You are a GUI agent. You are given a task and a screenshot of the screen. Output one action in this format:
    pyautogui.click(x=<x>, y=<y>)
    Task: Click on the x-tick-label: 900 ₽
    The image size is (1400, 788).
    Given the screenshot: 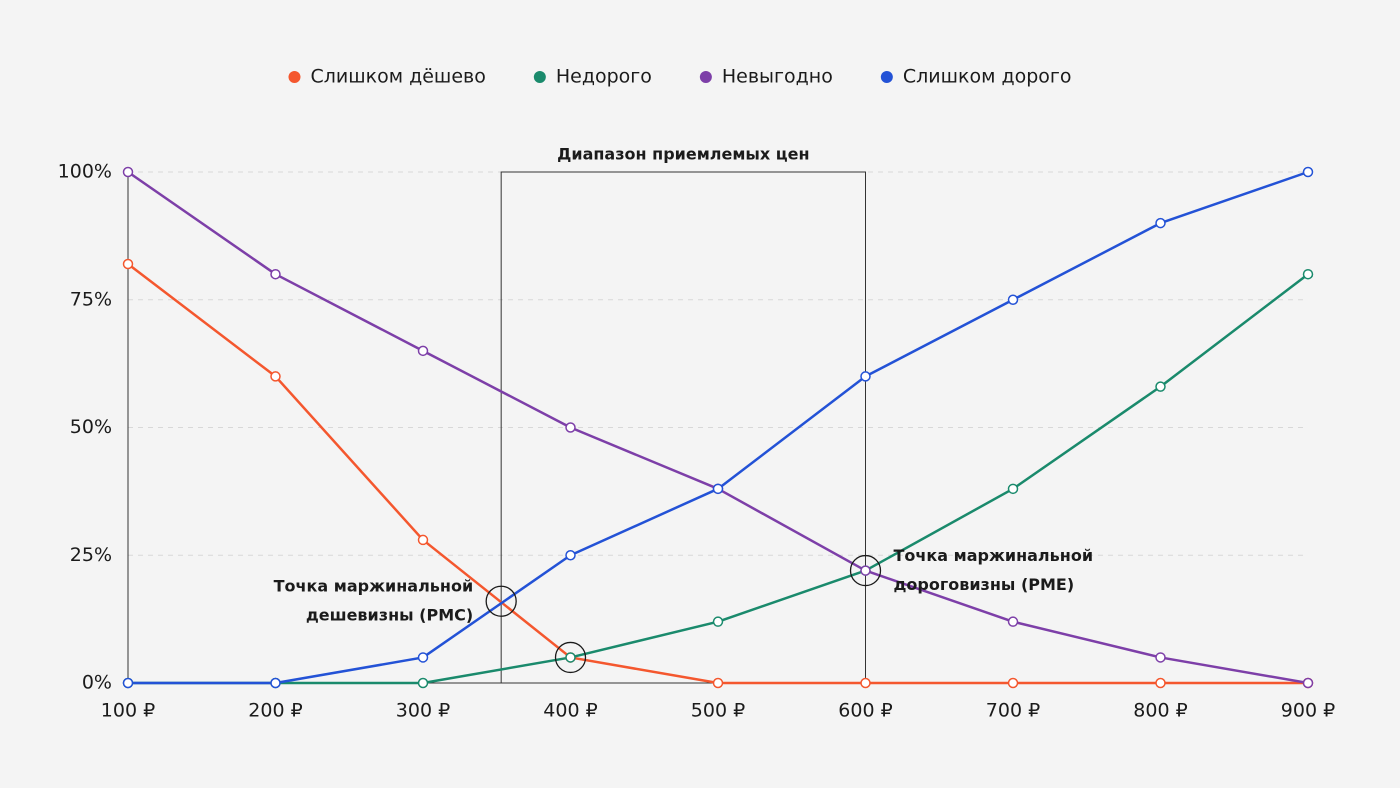 What is the action you would take?
    pyautogui.click(x=1308, y=711)
    